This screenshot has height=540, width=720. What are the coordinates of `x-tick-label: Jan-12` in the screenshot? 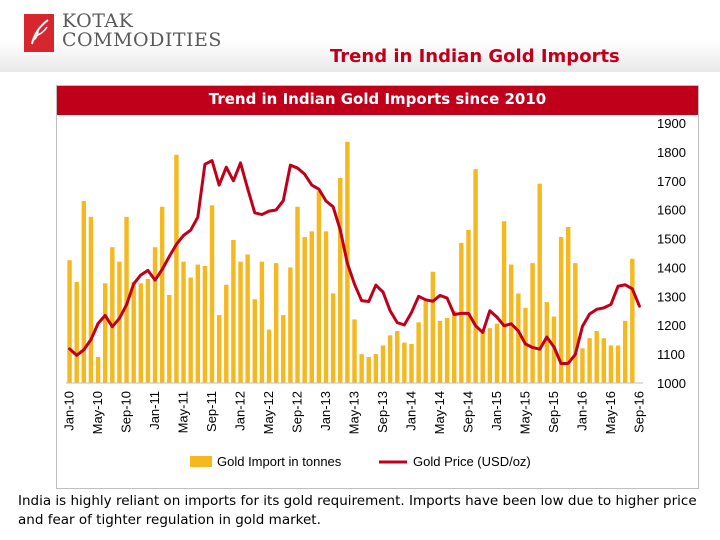 It's located at (240, 411).